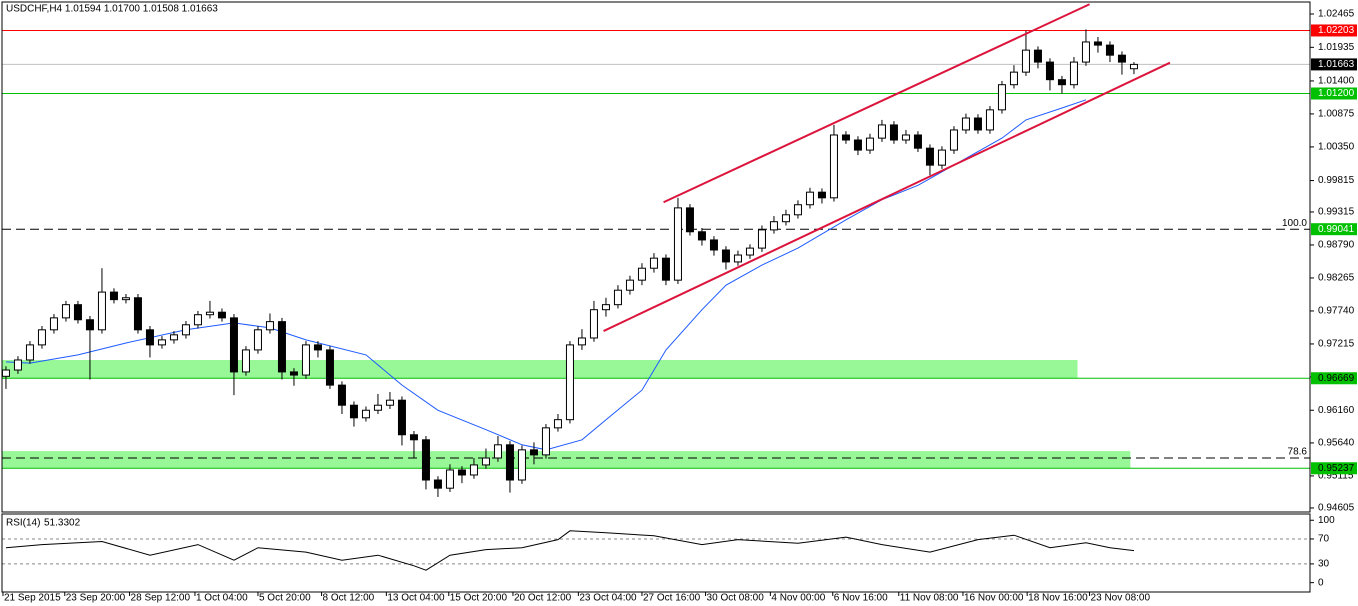 The width and height of the screenshot is (1358, 606). Describe the element at coordinates (1336, 508) in the screenshot. I see `y-tick-label: 0.94605` at that location.